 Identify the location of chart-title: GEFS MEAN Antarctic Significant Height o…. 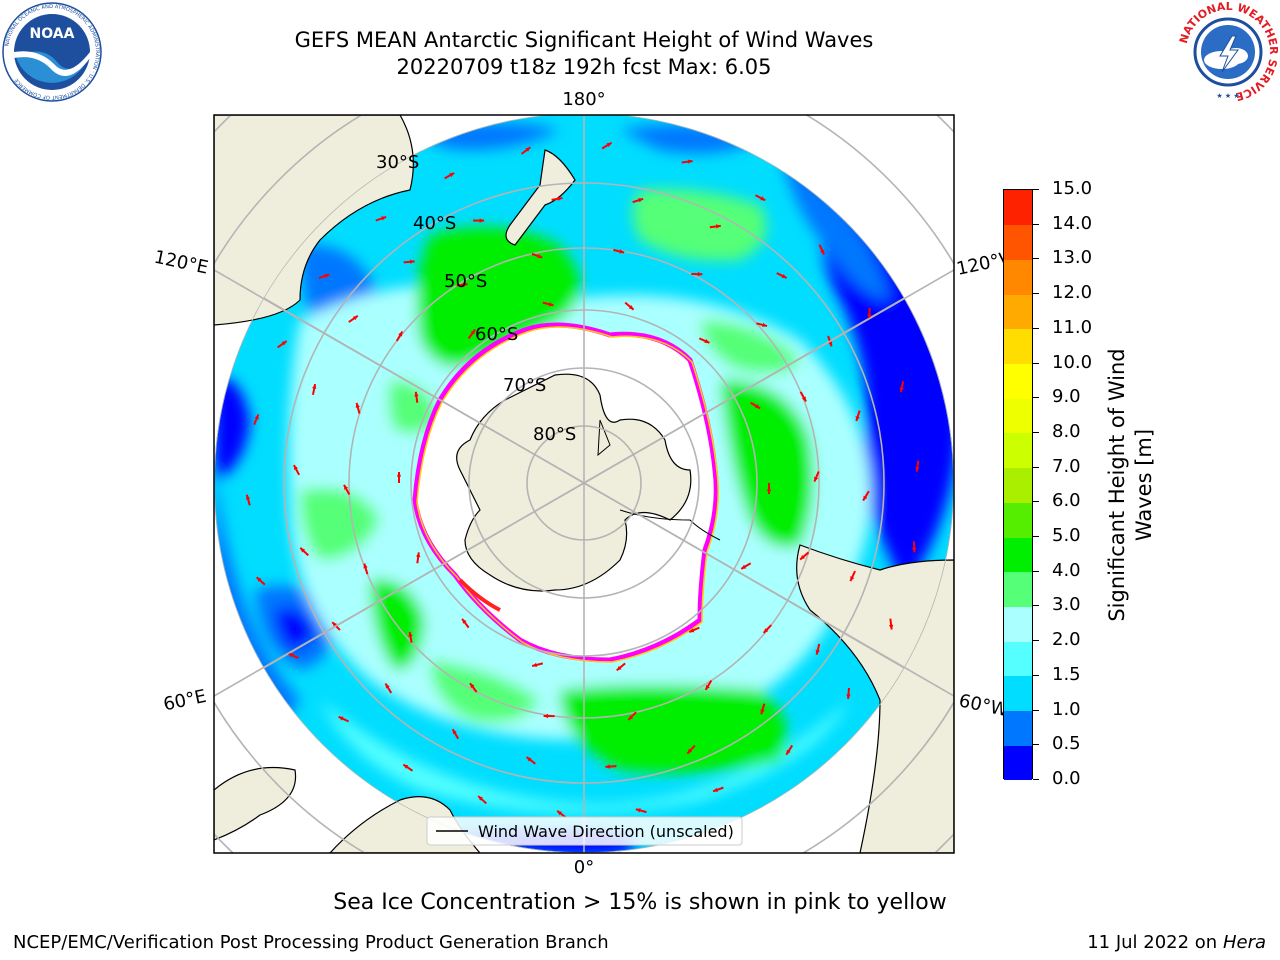
(584, 40).